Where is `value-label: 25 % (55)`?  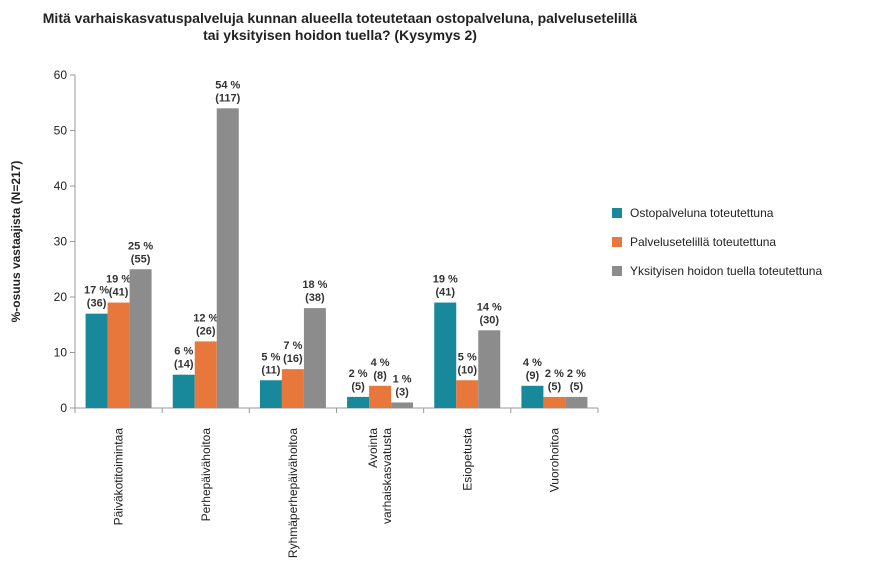 value-label: 25 % (55) is located at coordinates (140, 252).